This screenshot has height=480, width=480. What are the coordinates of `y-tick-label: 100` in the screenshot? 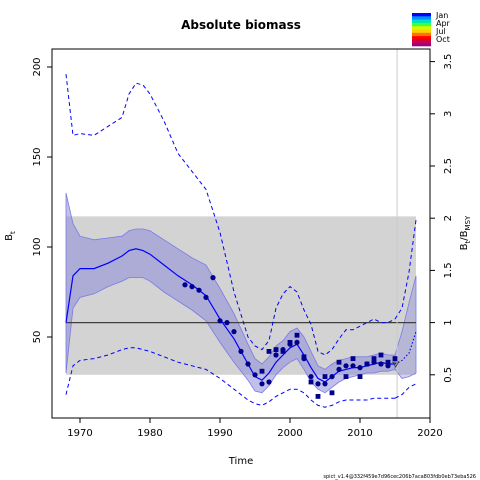 It's located at (37, 246).